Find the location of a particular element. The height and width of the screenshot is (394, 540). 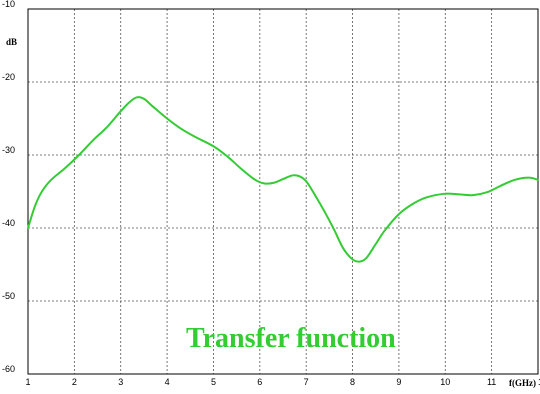

y-tick-label: -40 is located at coordinates (8, 223).